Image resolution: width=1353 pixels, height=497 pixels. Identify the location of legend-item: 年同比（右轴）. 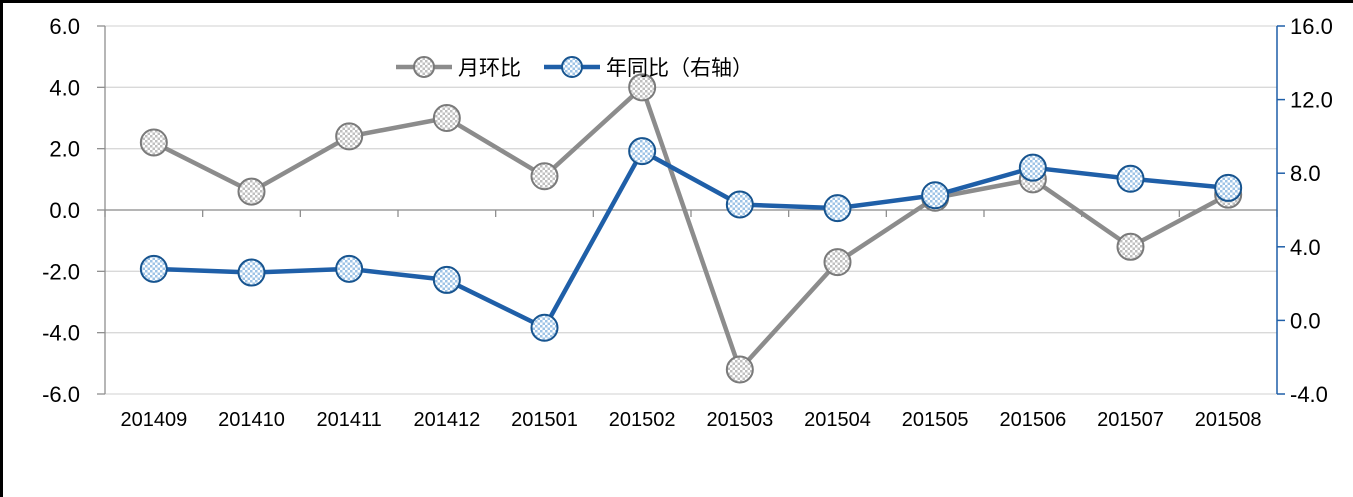
(648, 68).